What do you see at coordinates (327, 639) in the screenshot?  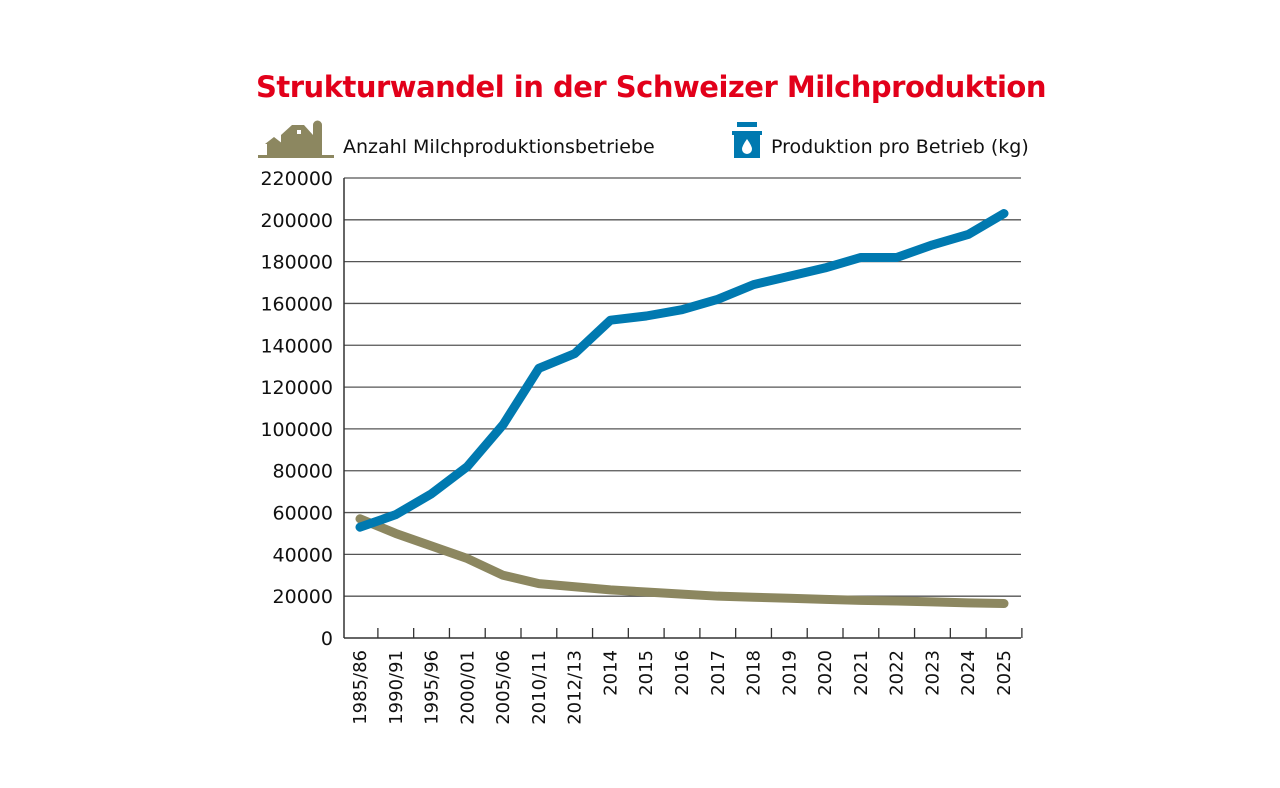 I see `y-tick-label: 0` at bounding box center [327, 639].